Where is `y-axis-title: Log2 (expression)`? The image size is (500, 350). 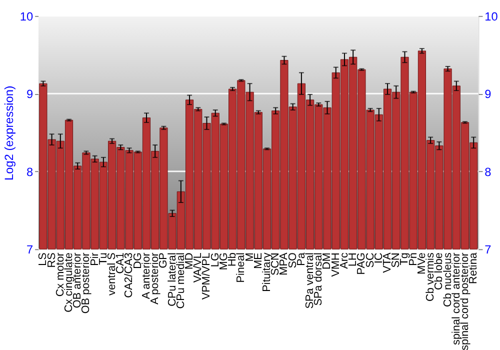 y-axis-title: Log2 (expression) is located at coordinates (9, 133).